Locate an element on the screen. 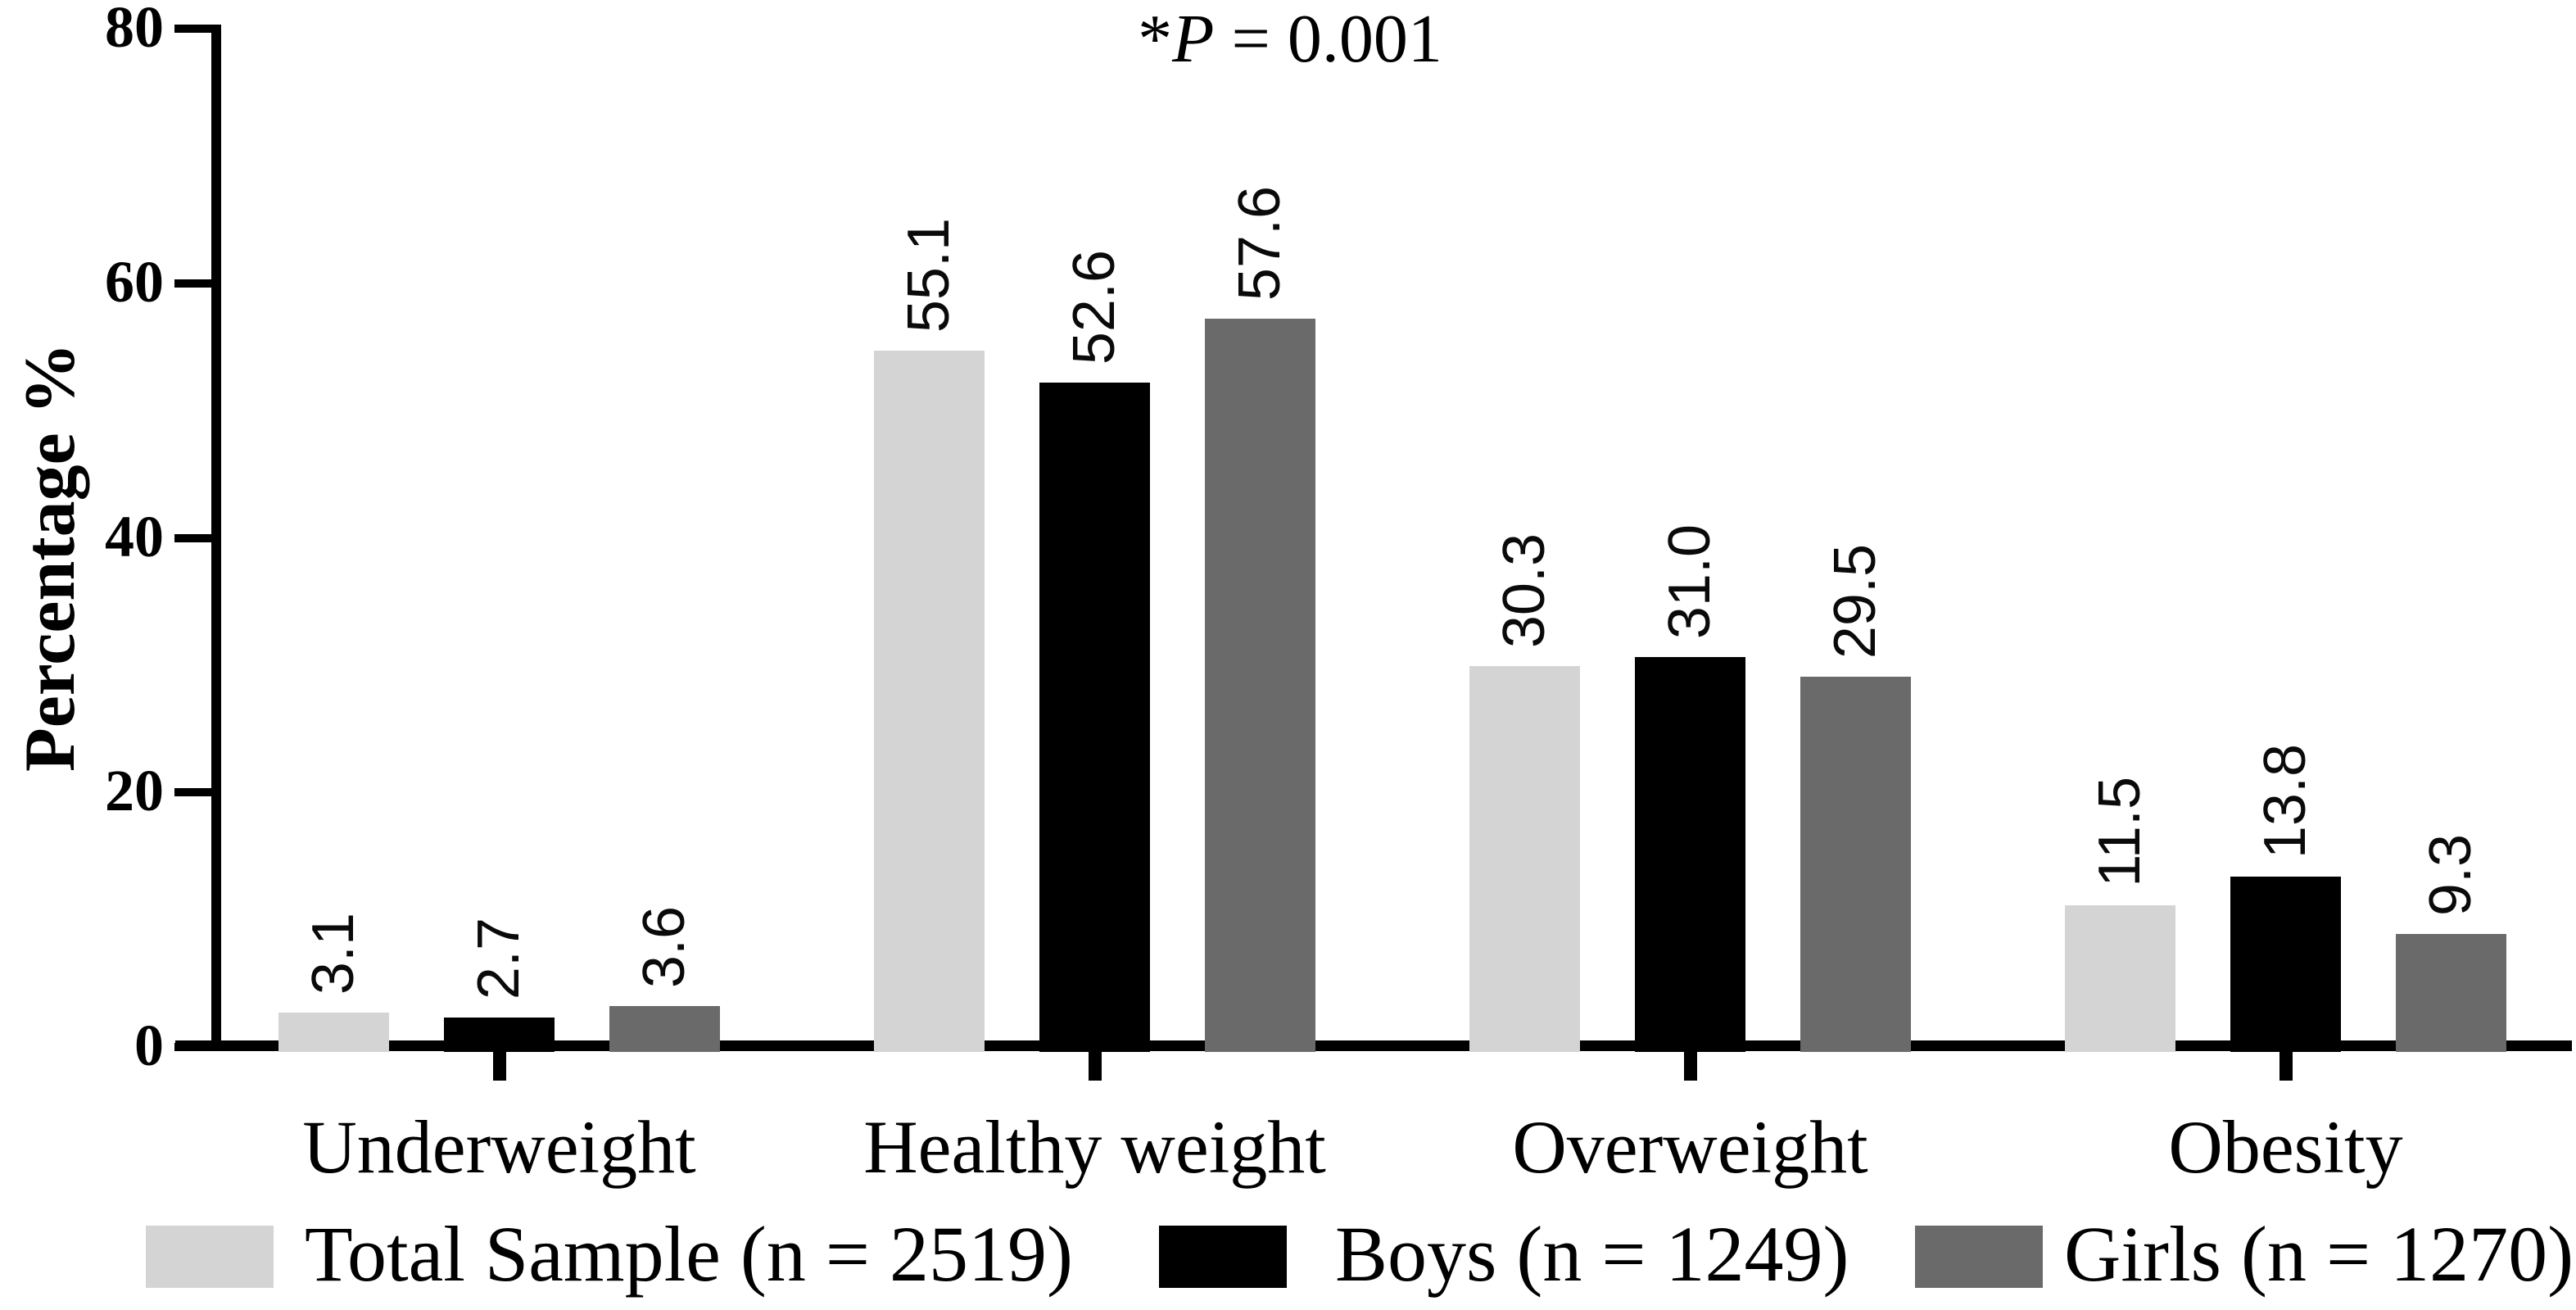 The image size is (2576, 1310). bar-girls-n-1270-obesity is located at coordinates (2451, 993).